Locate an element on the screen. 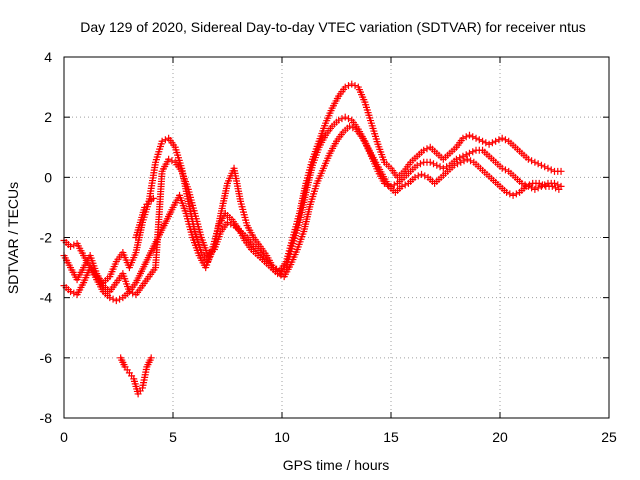  y-tick-label: -8 is located at coordinates (46, 418).